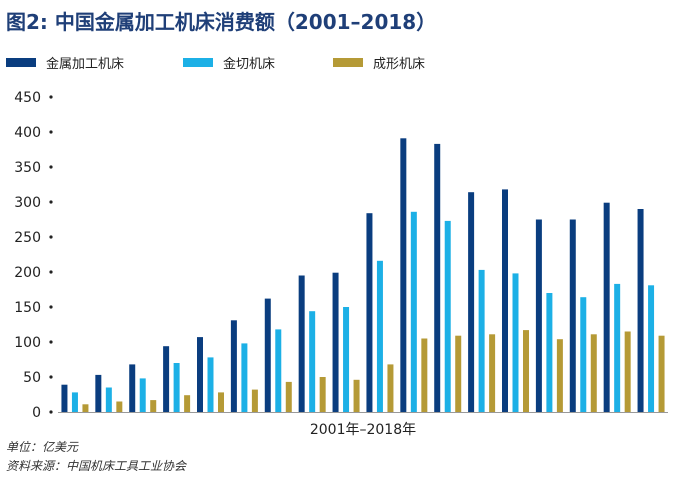 This screenshot has height=484, width=700. I want to click on y-tick-label: 400, so click(27, 133).